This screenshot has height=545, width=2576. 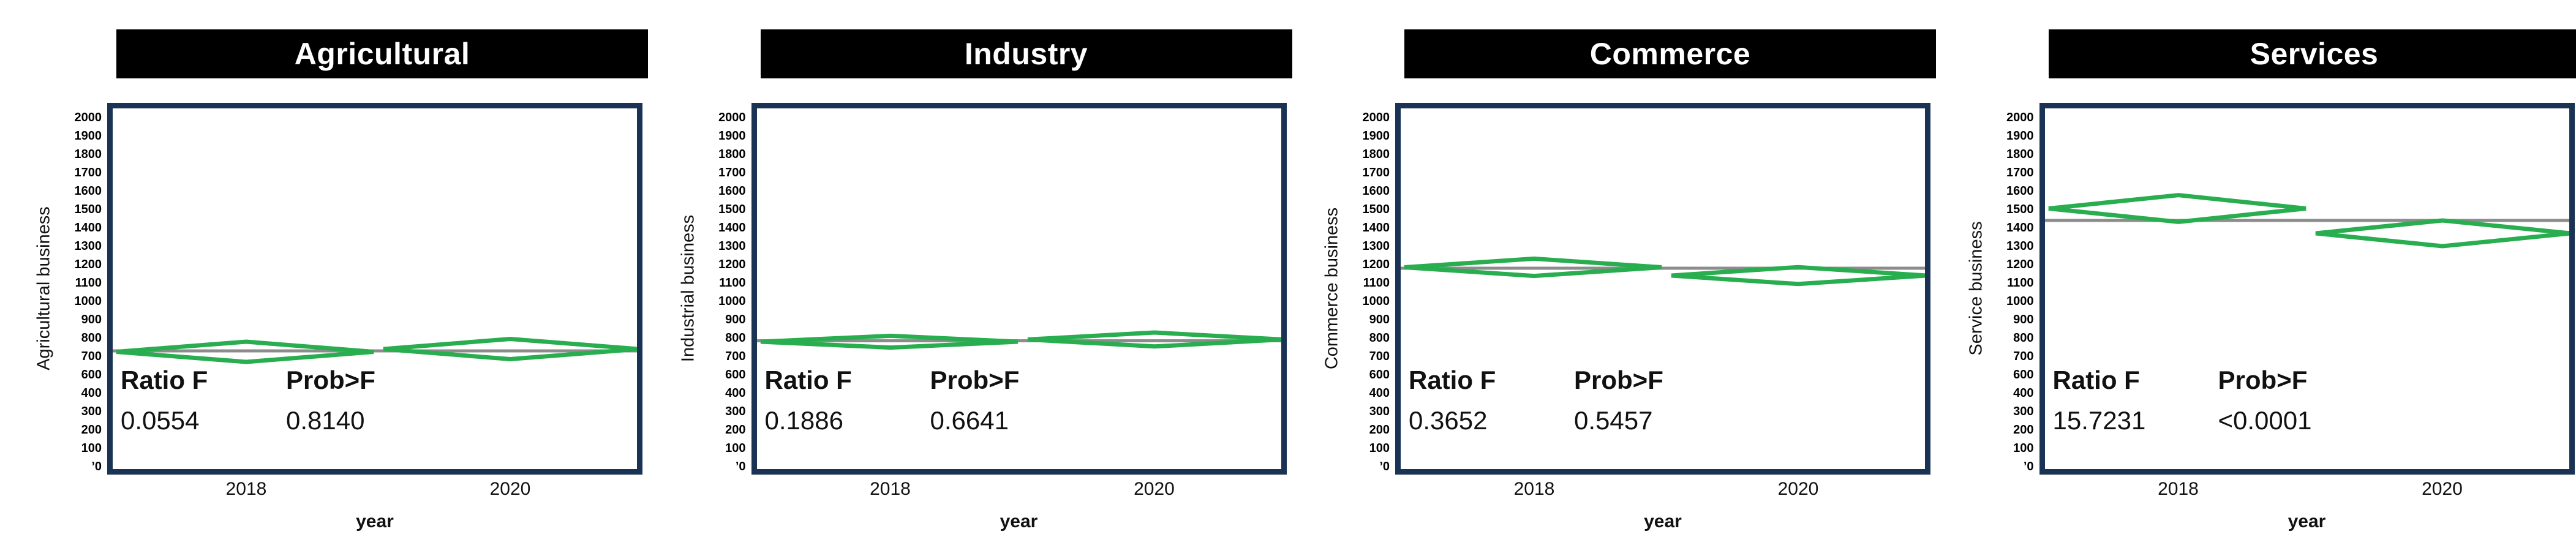 I want to click on prob-f-value: 0.8140, so click(x=325, y=421).